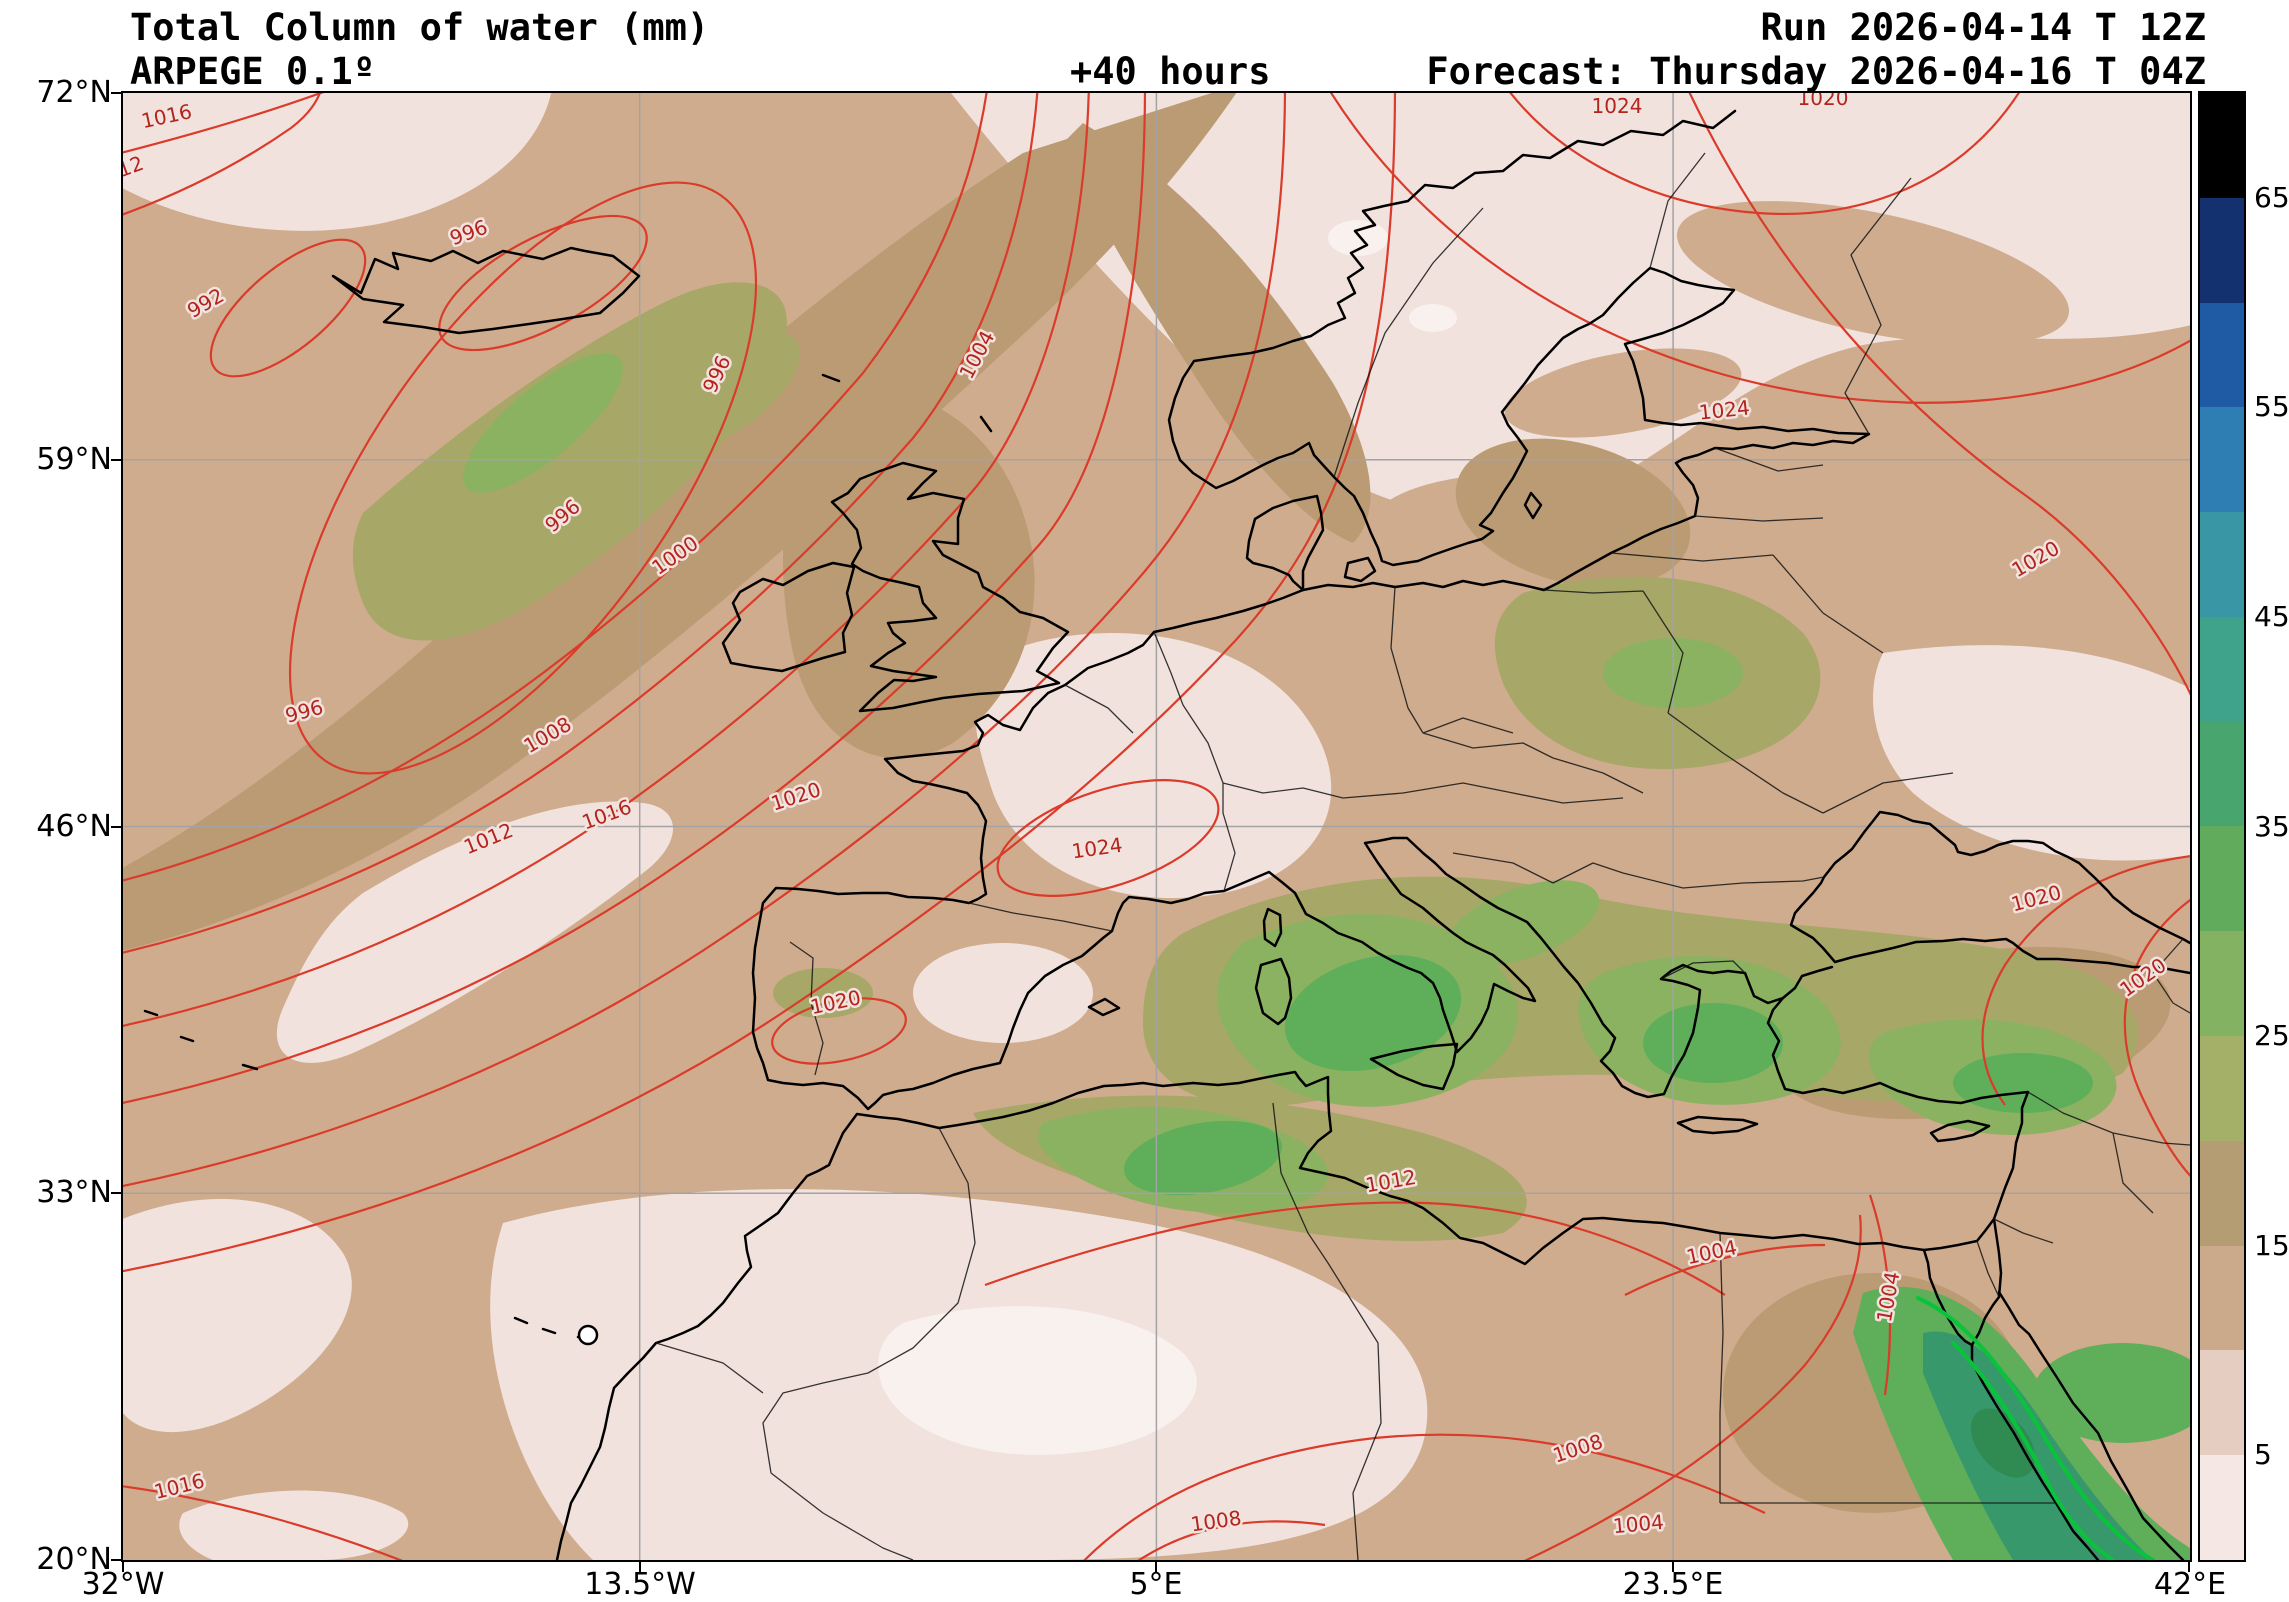  What do you see at coordinates (1523, 923) in the screenshot?
I see `yg-adriatic` at bounding box center [1523, 923].